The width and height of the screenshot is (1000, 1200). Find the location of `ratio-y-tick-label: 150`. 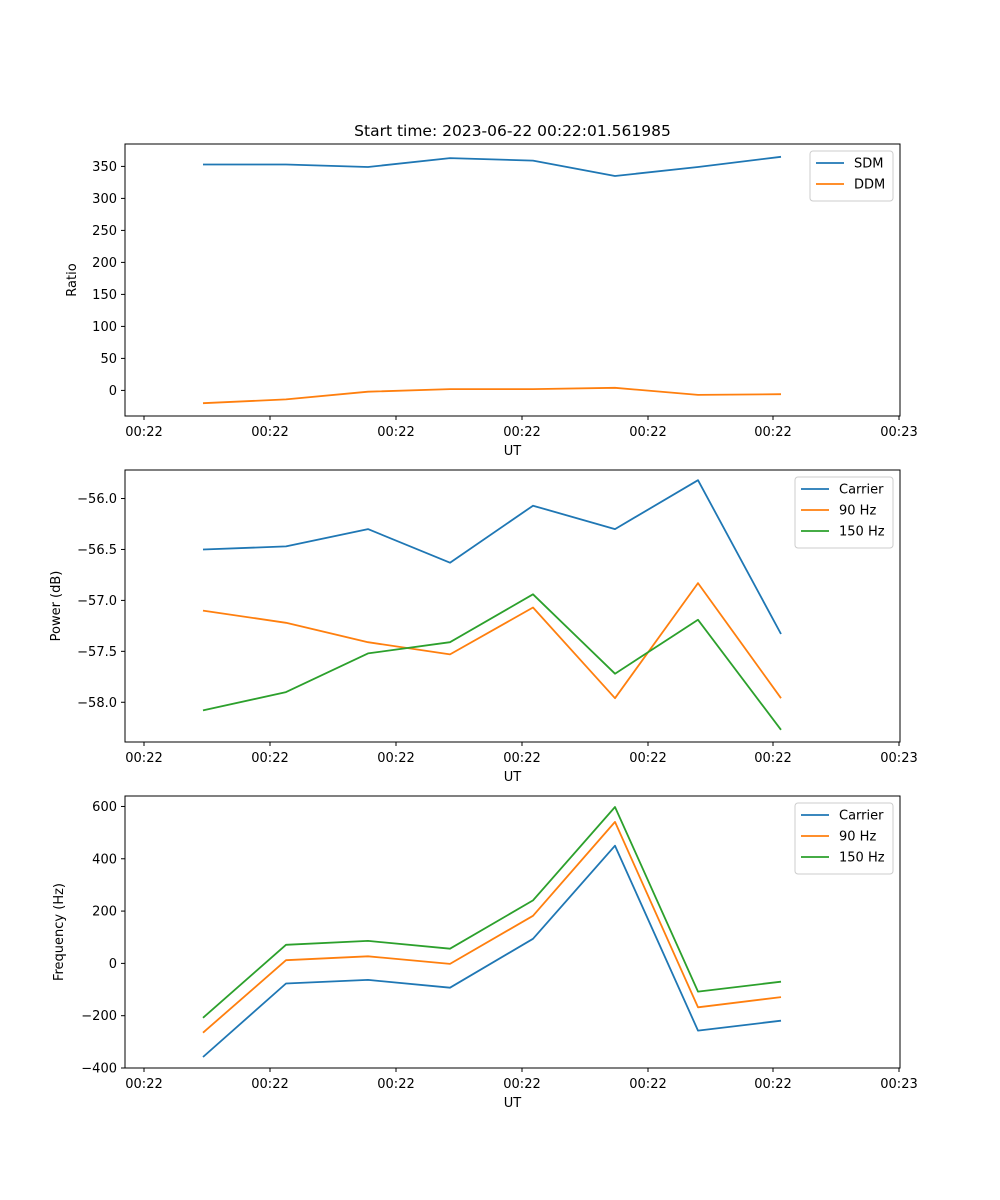

ratio-y-tick-label: 150 is located at coordinates (104, 295).